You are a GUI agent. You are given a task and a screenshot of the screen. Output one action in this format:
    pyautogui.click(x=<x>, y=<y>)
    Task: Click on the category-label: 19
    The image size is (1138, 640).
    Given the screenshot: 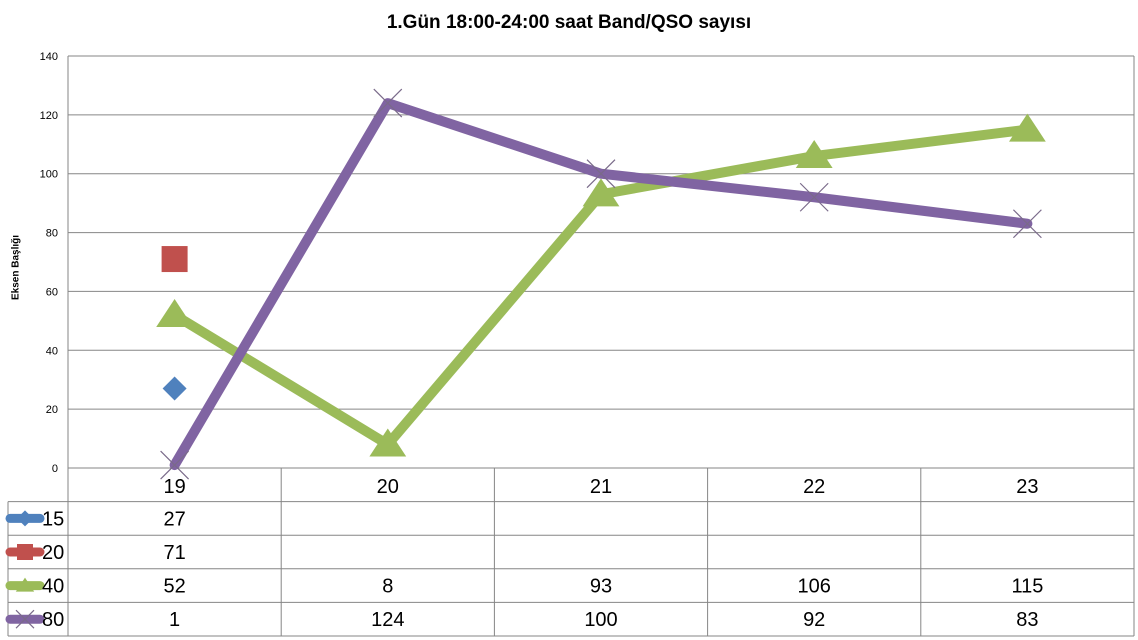 What is the action you would take?
    pyautogui.click(x=174, y=487)
    